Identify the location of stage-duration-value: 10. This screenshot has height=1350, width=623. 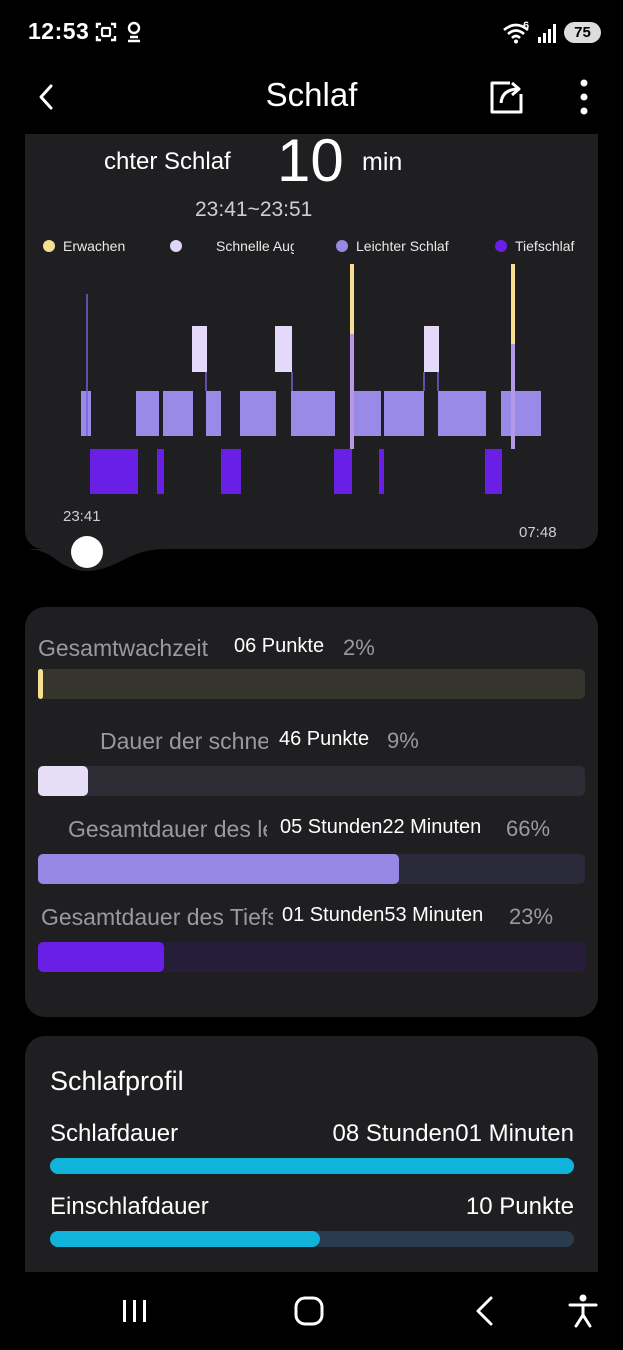
(310, 164).